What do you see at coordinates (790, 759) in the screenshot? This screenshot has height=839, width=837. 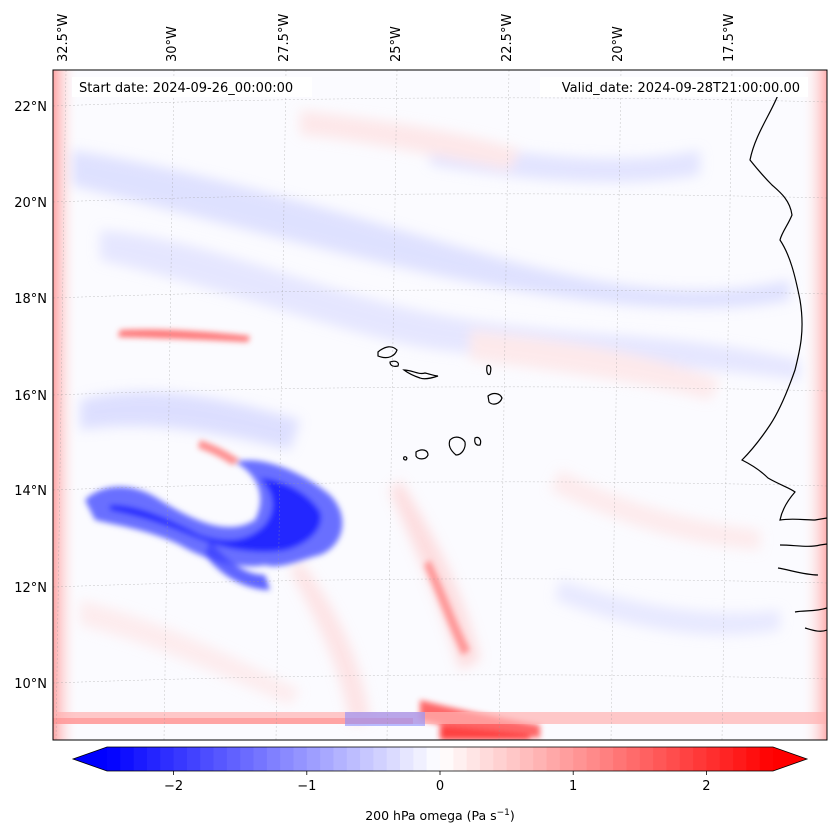 I see `colorbar-extend-max` at bounding box center [790, 759].